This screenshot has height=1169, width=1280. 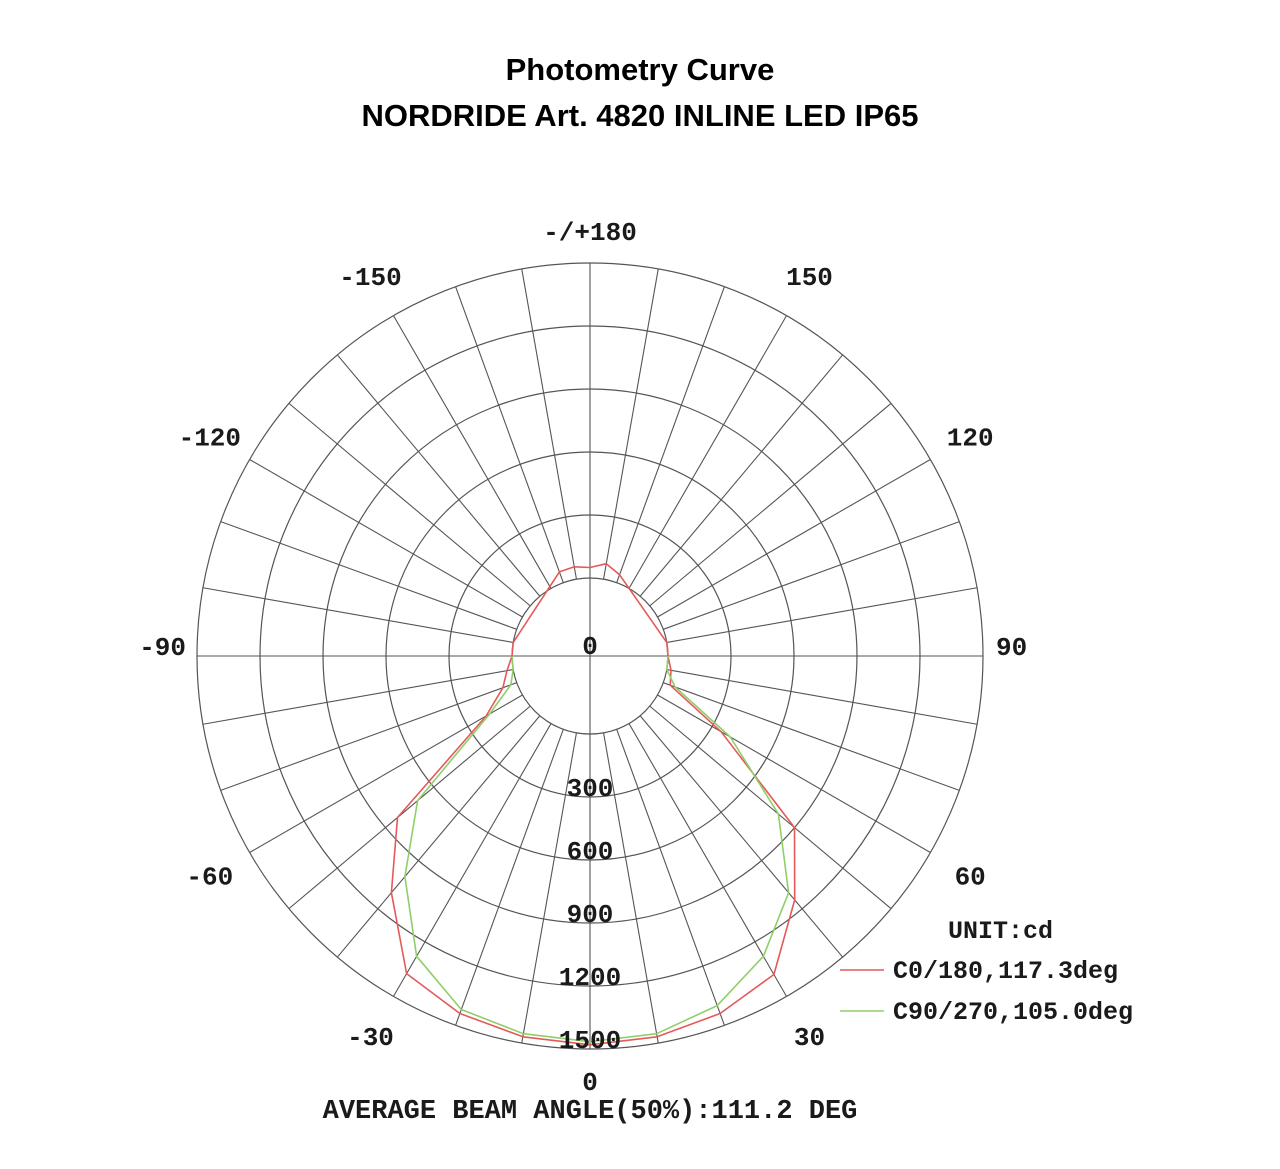 What do you see at coordinates (1000, 931) in the screenshot?
I see `unit-label: UNIT:cd` at bounding box center [1000, 931].